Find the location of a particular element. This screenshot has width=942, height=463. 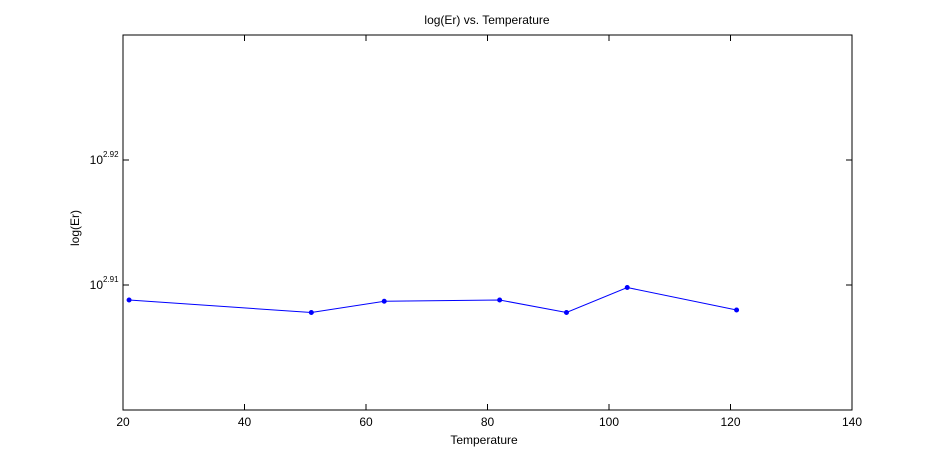

series-layer is located at coordinates (433, 300).